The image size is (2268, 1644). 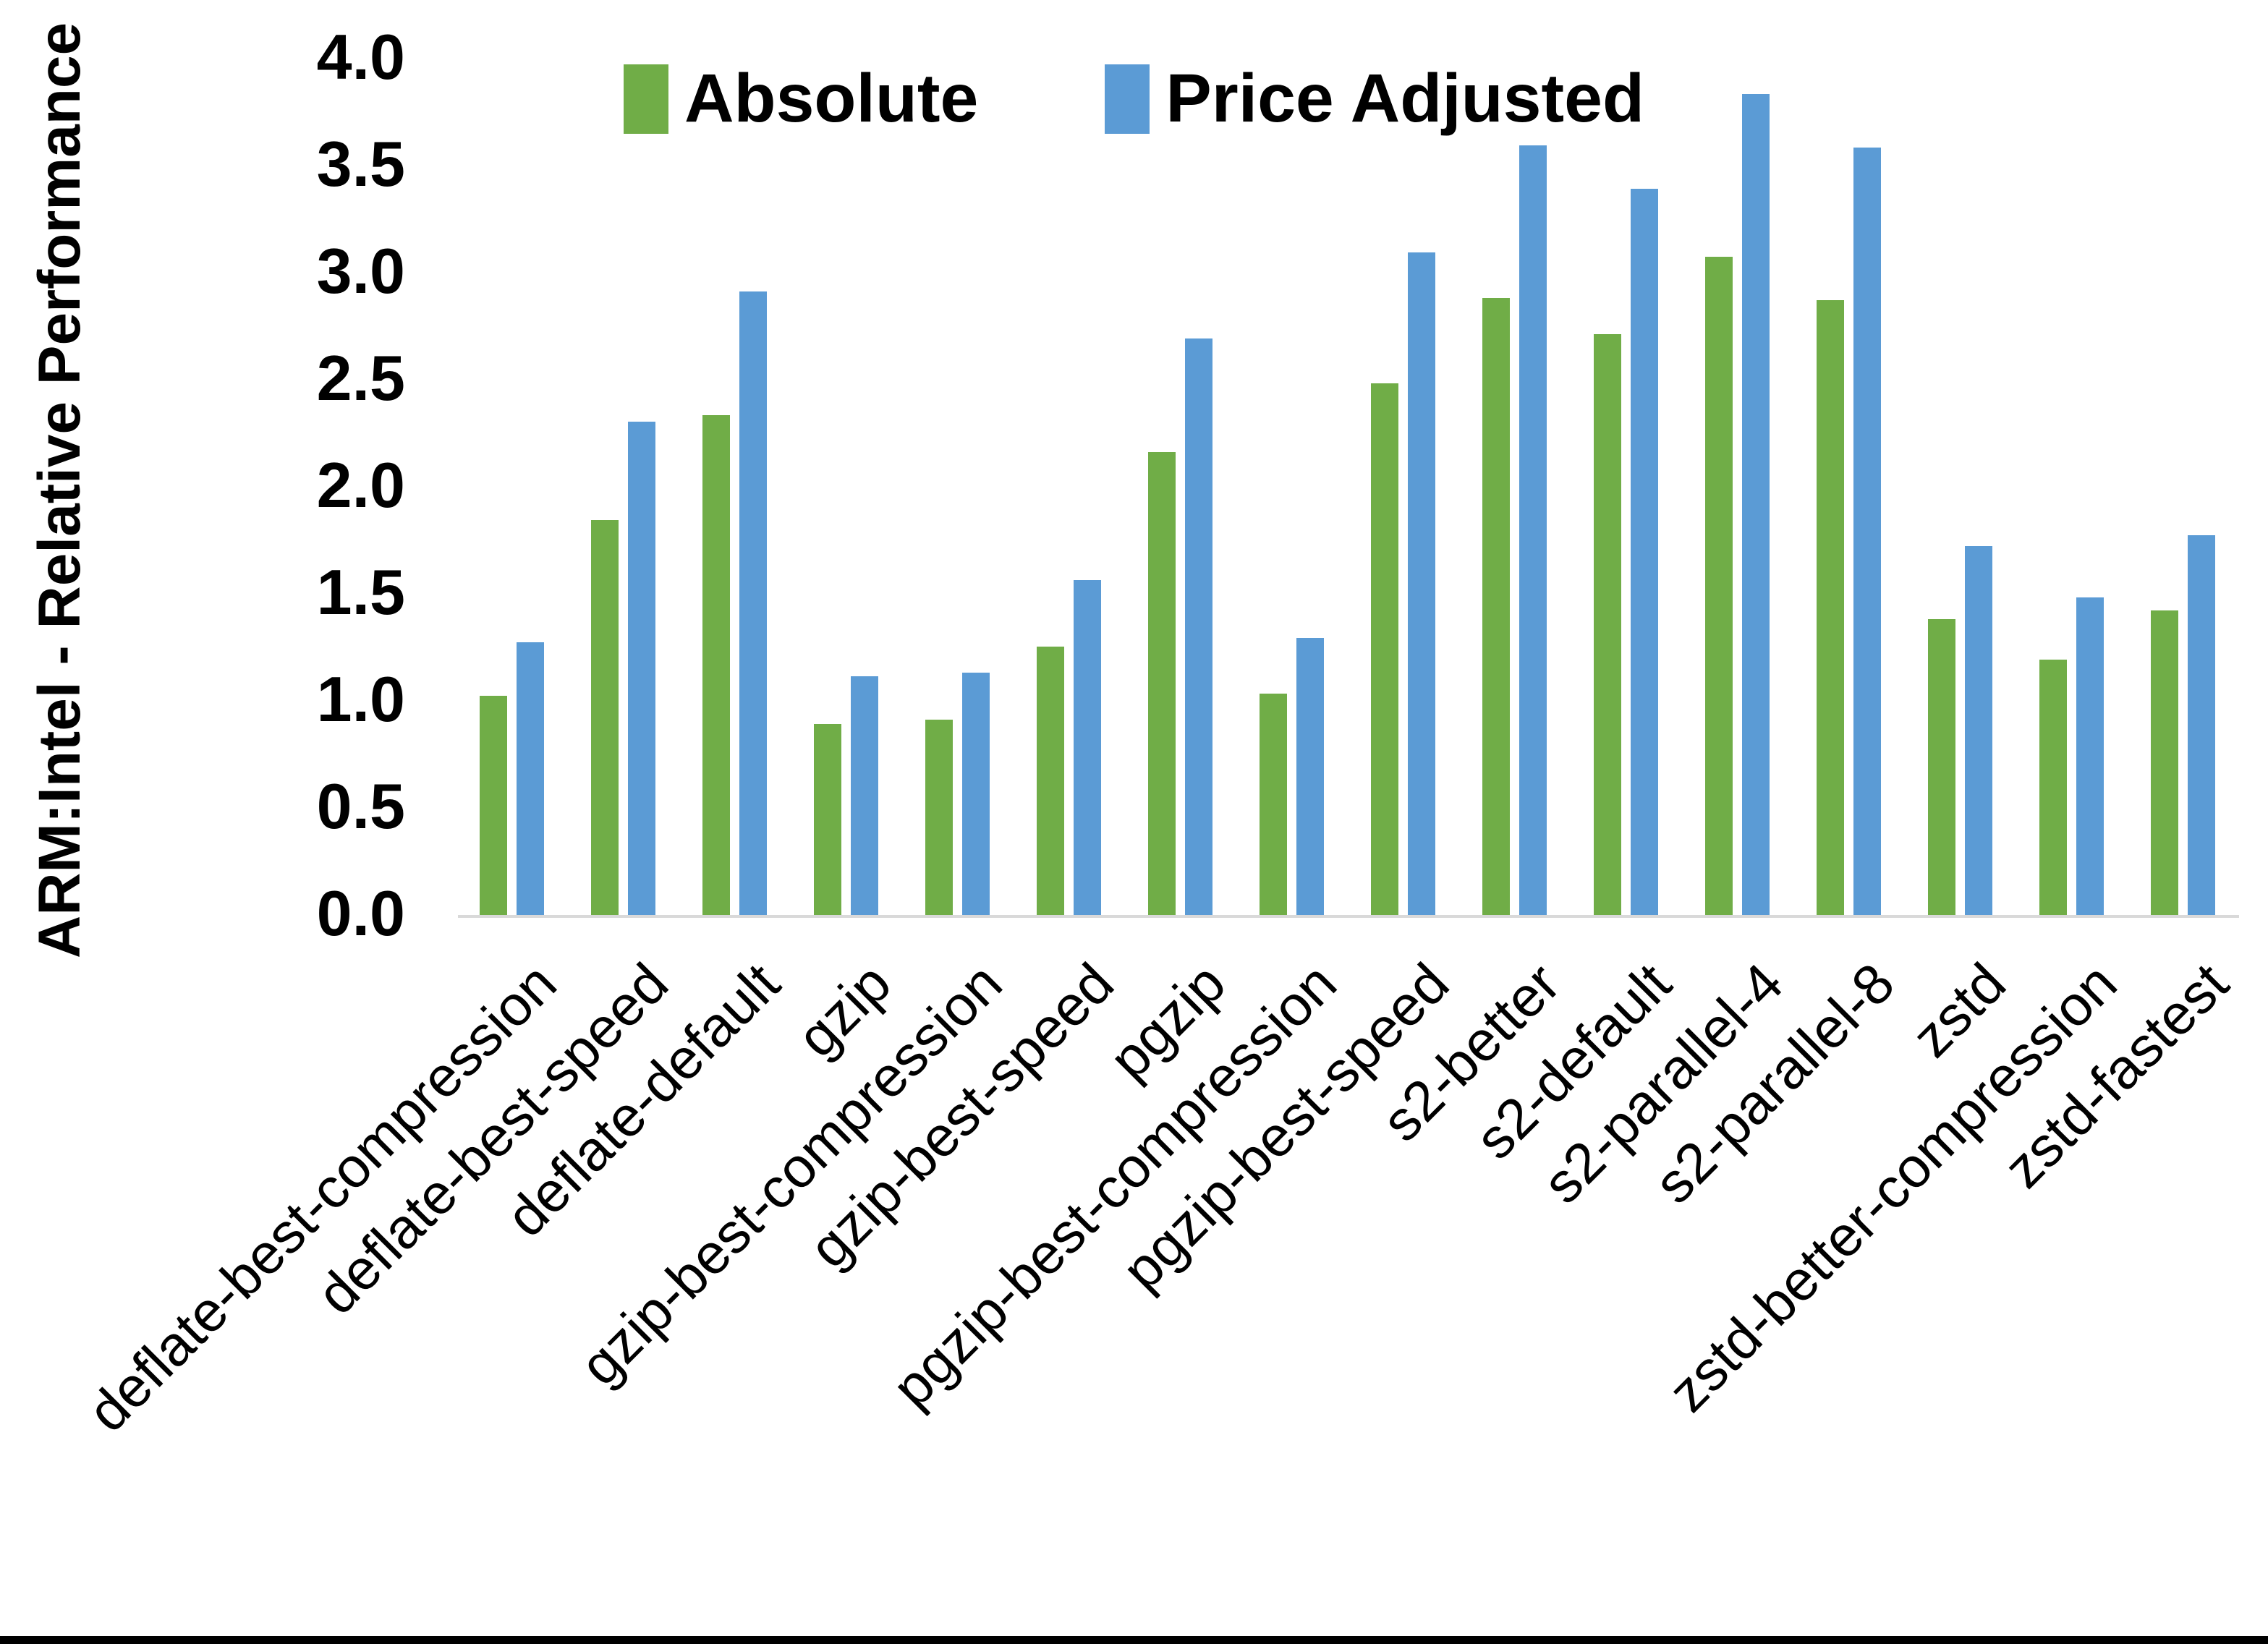 What do you see at coordinates (1384, 649) in the screenshot?
I see `bar-absolute-pgzip-best-speed` at bounding box center [1384, 649].